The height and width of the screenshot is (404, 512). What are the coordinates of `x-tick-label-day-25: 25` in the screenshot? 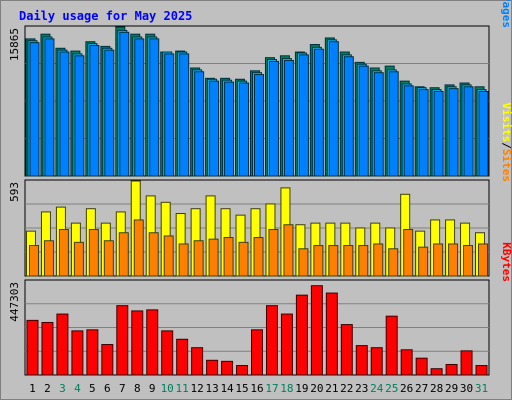 It's located at (391, 388).